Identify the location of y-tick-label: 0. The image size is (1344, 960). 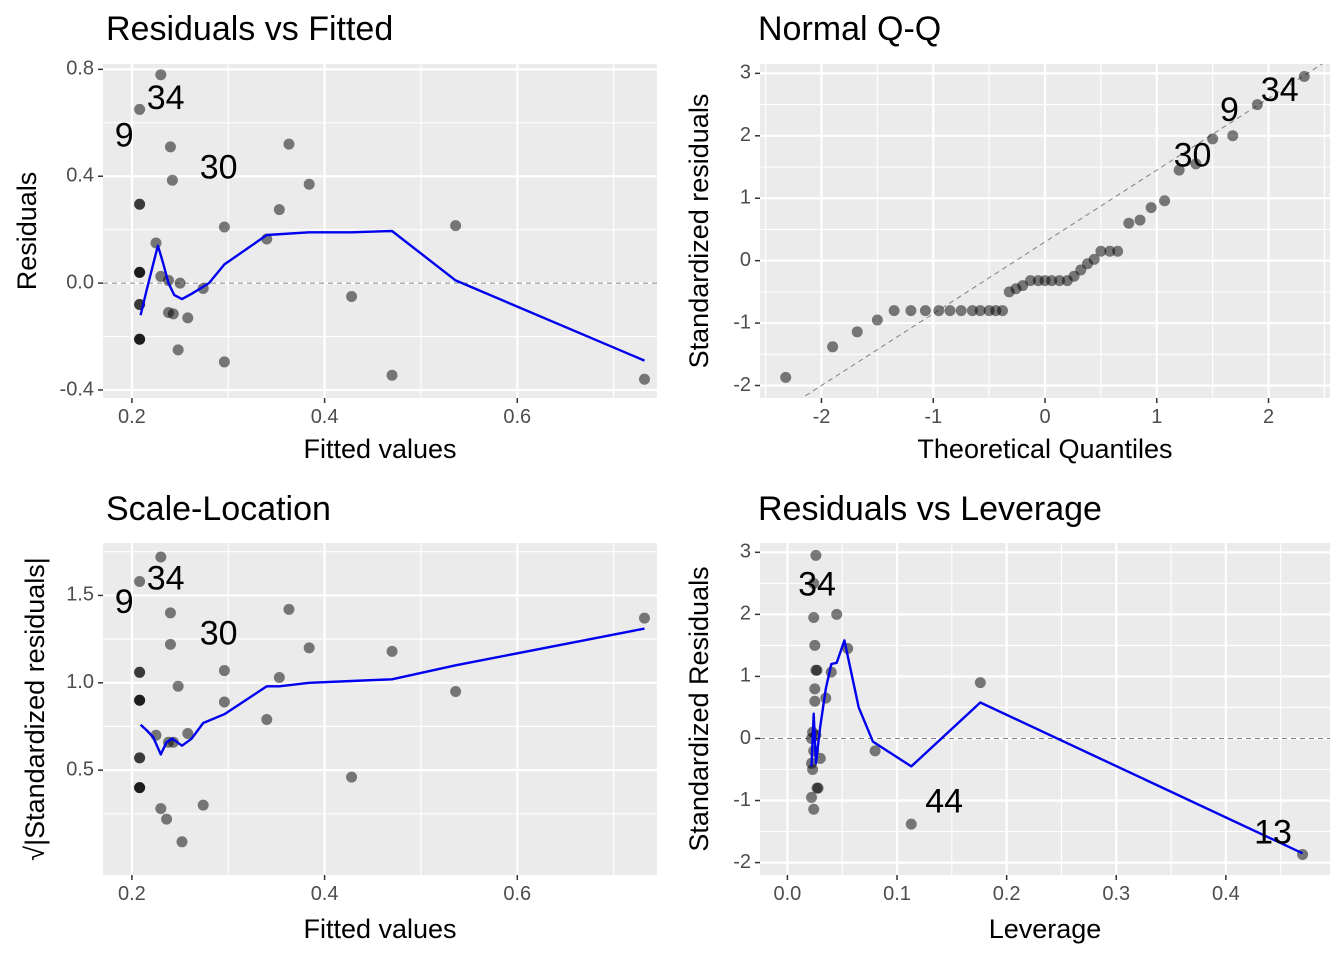
(745, 260).